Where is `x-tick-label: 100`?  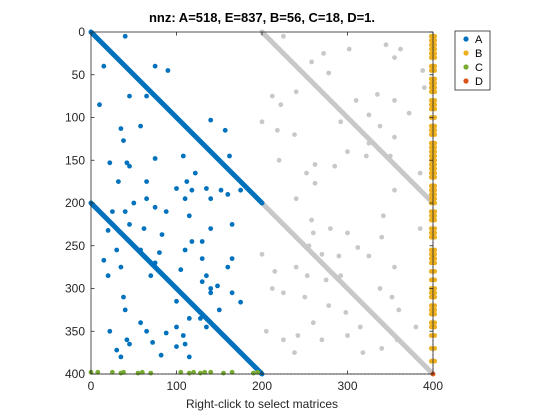
x-tick-label: 100 is located at coordinates (176, 386).